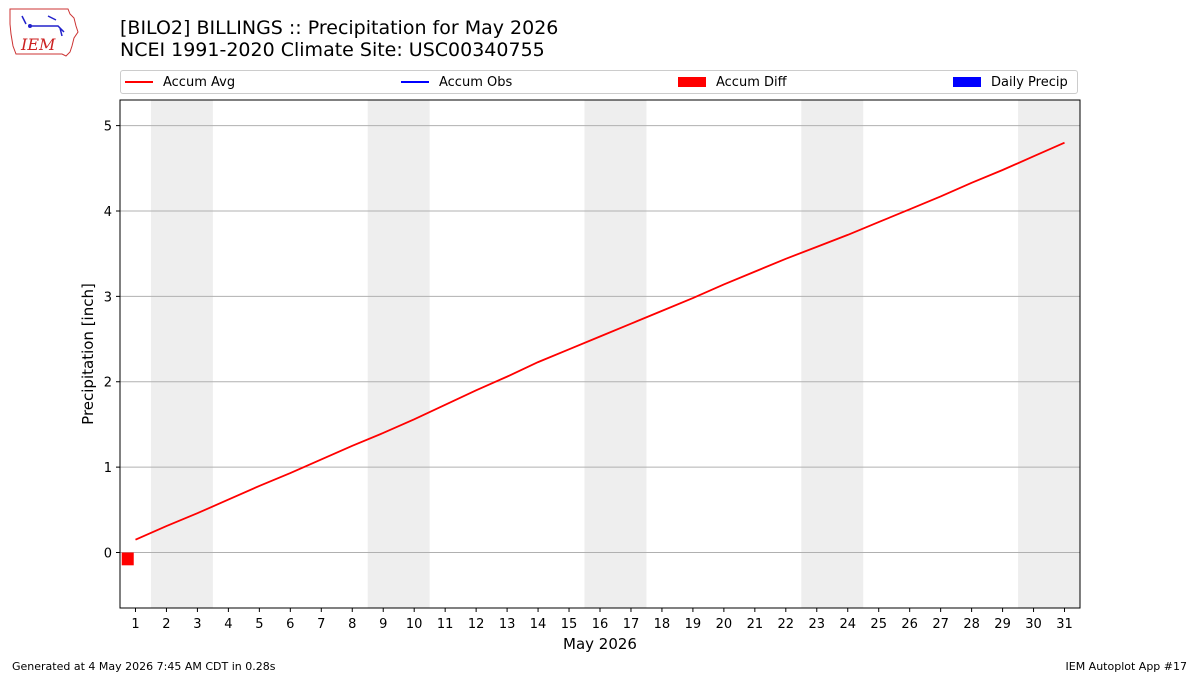 Image resolution: width=1200 pixels, height=675 pixels. Describe the element at coordinates (414, 624) in the screenshot. I see `x-tick-label: 10` at that location.